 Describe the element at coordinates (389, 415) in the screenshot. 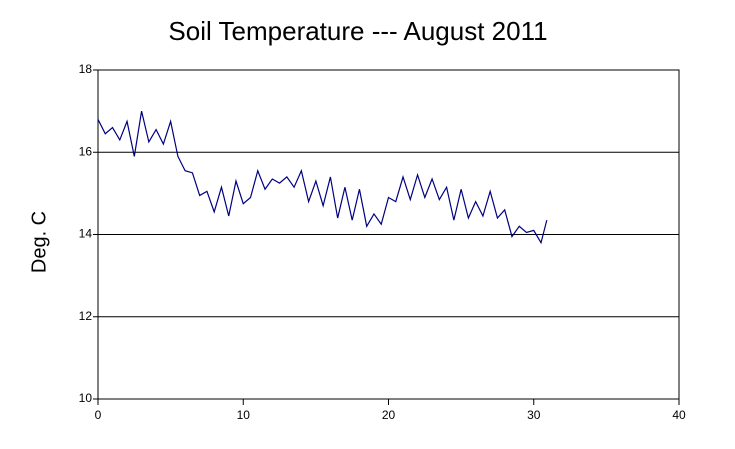

I see `x-tick-label: 20` at that location.